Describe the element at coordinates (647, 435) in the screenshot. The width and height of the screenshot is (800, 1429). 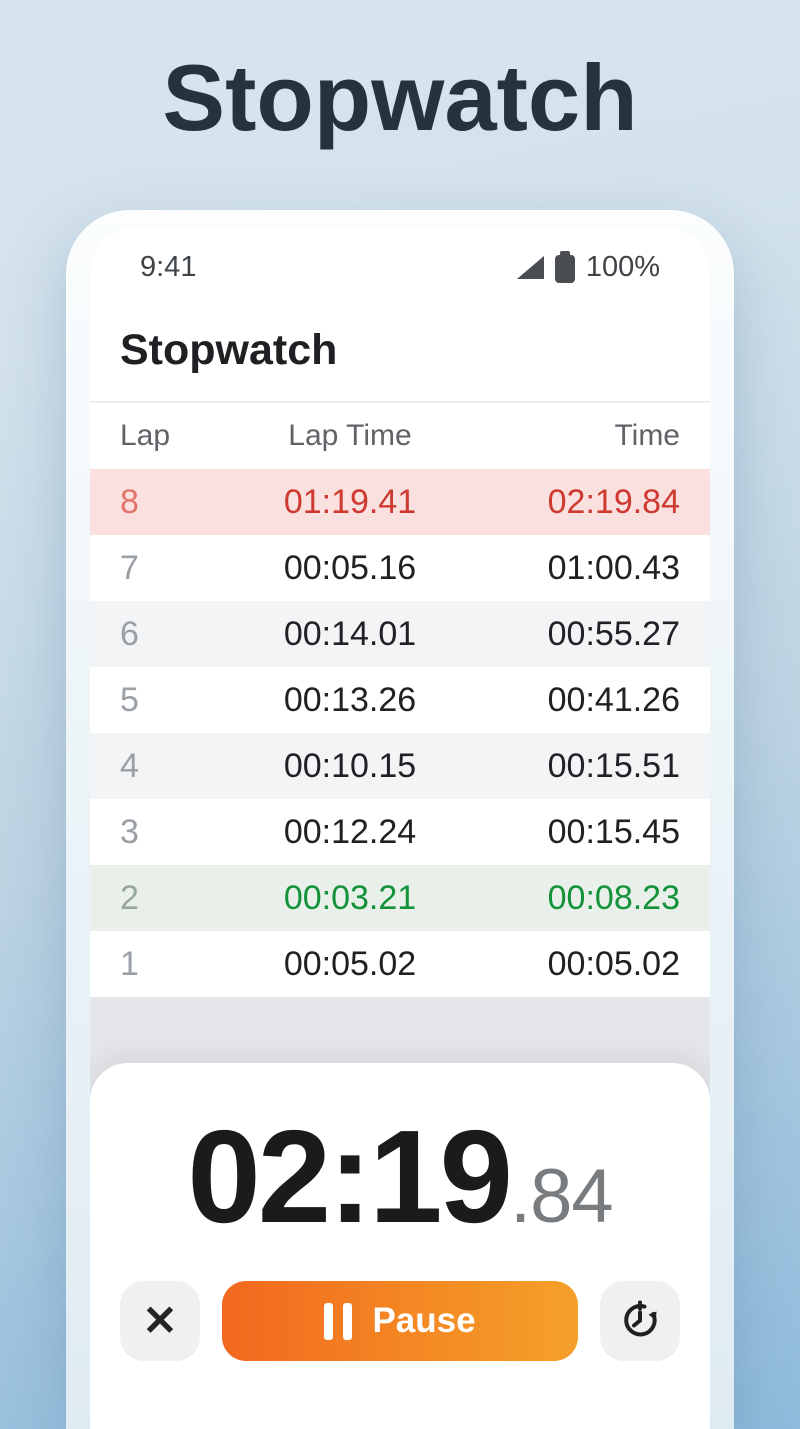
I see `col-header-time: Time` at that location.